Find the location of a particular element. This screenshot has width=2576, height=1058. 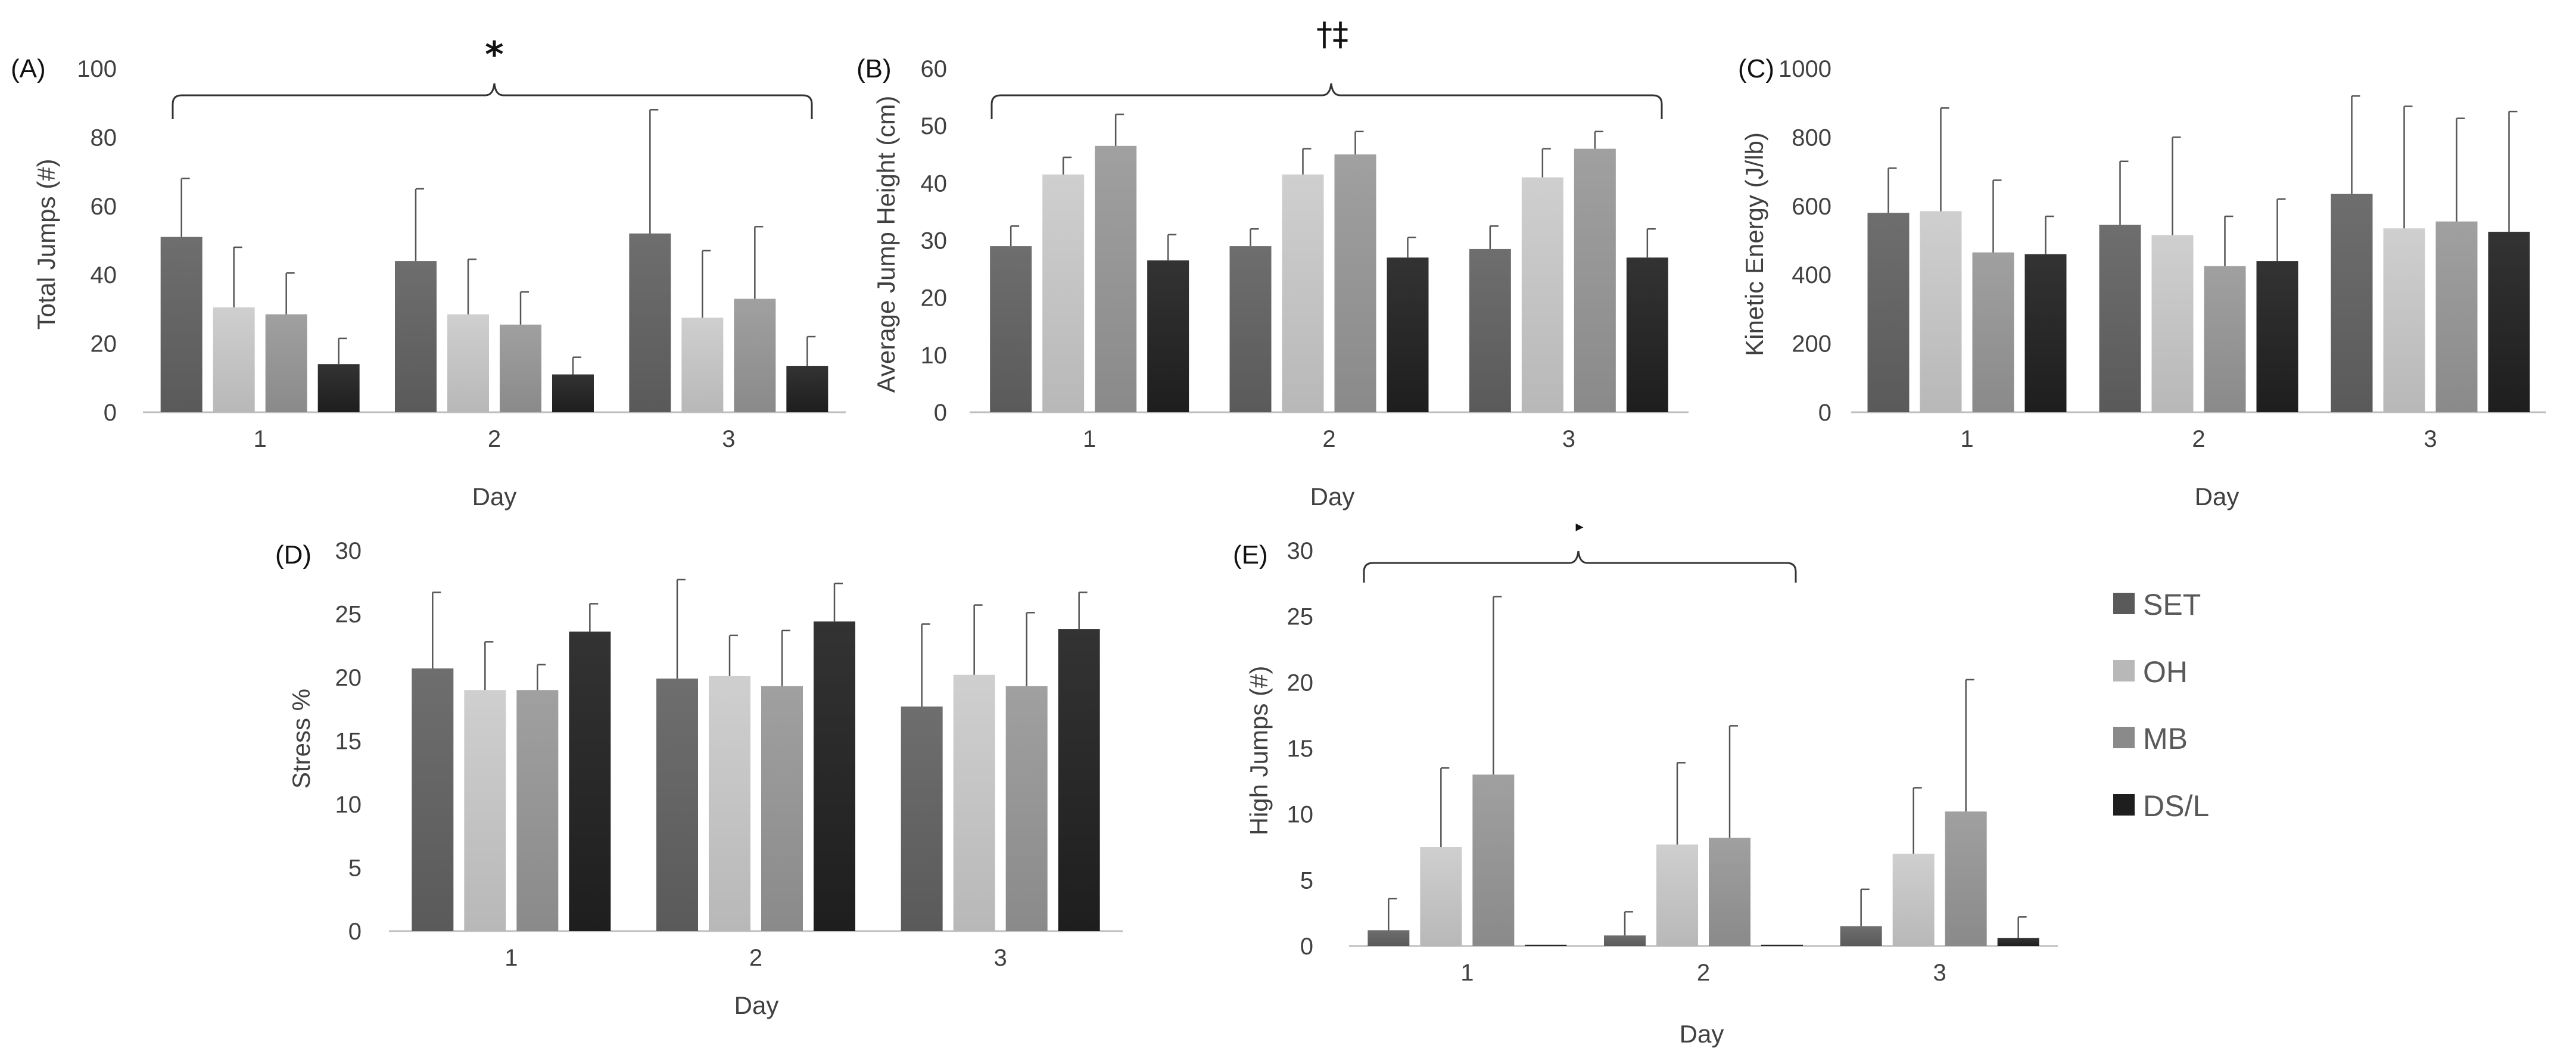

panel-label: (B) is located at coordinates (874, 68).